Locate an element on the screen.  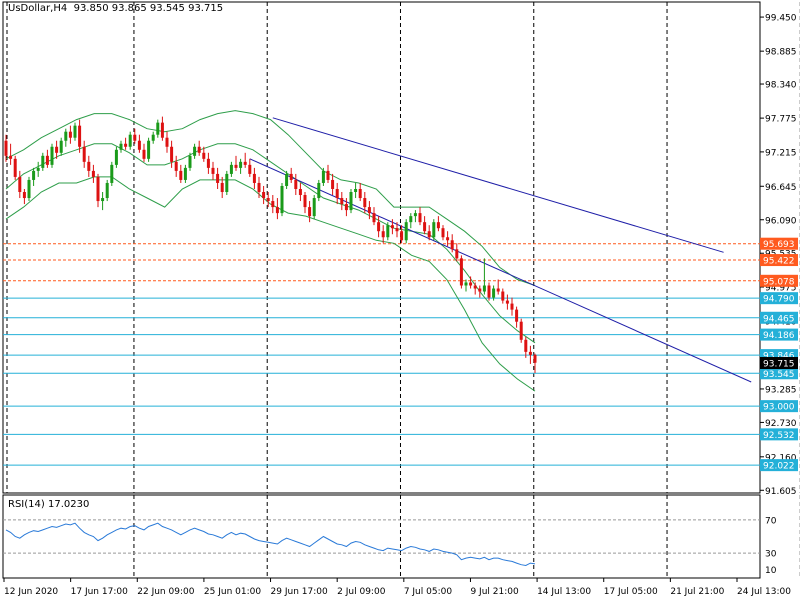
price-tick-label: 92.160 is located at coordinates (781, 458).